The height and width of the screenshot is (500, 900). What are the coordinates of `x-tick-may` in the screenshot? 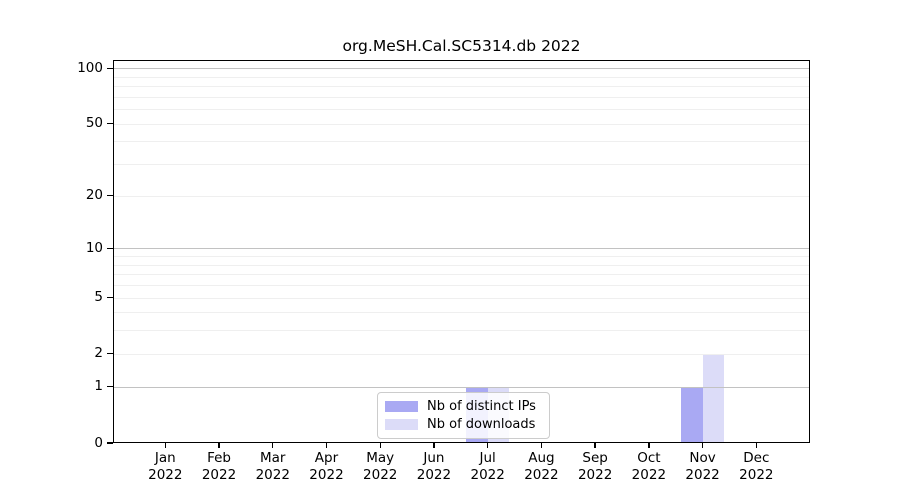 It's located at (380, 445).